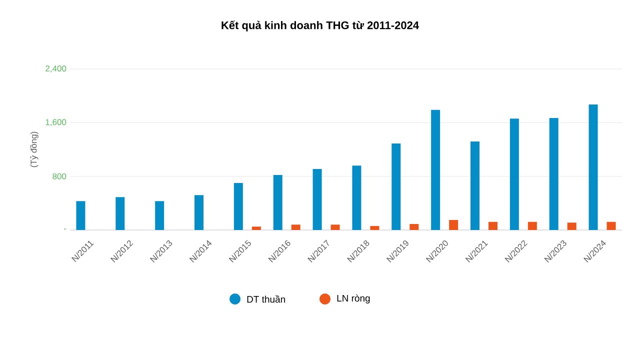  I want to click on legend-label: LN ròng, so click(353, 299).